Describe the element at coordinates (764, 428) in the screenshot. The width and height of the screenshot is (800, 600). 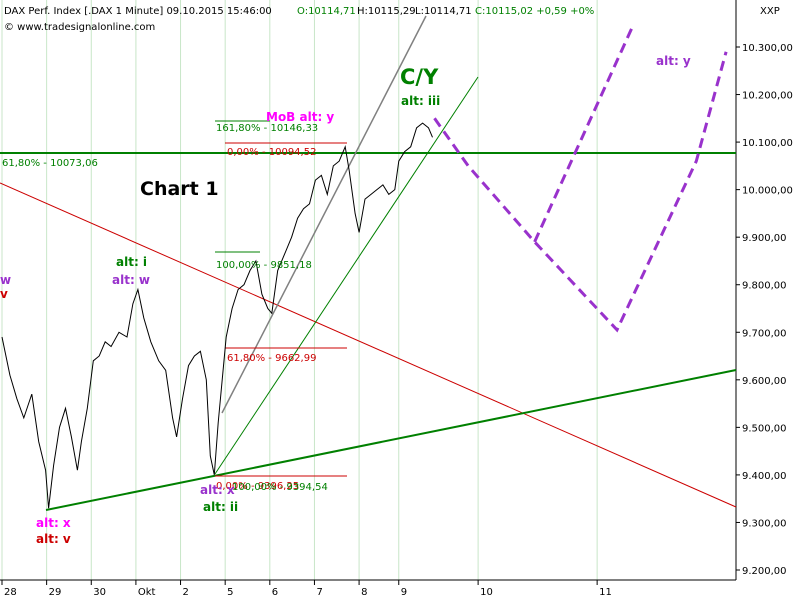
I see `y-tick-label: 9.500,00` at that location.